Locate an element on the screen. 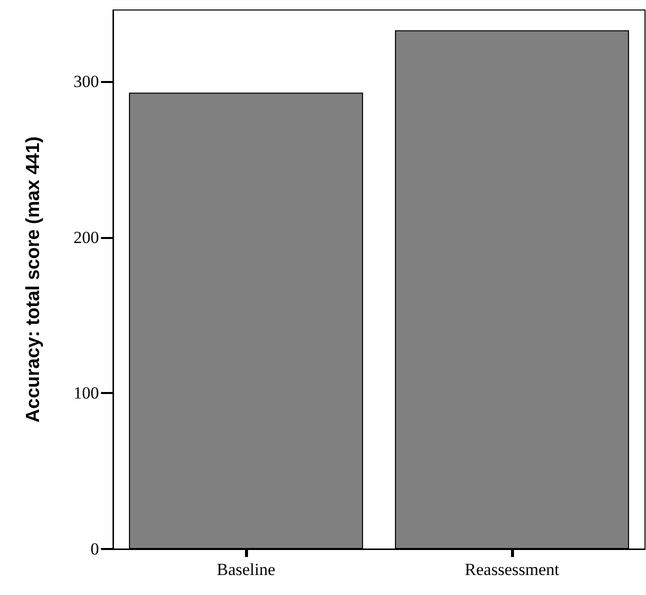 The image size is (646, 595). x-tick-label: Reassessment is located at coordinates (512, 569).